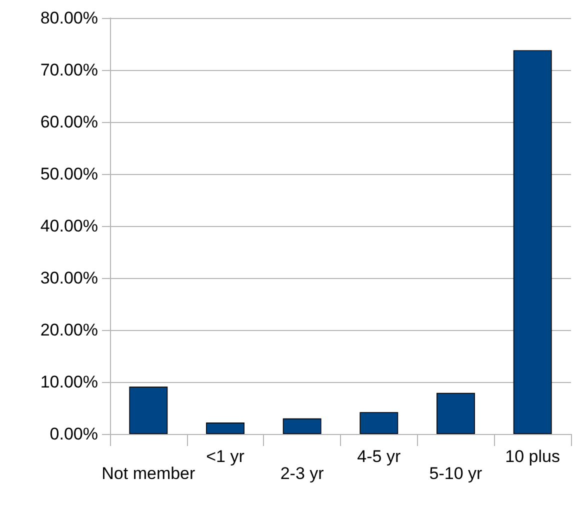 The image size is (583, 506). What do you see at coordinates (69, 122) in the screenshot?
I see `y-tick-label: 60.00%` at bounding box center [69, 122].